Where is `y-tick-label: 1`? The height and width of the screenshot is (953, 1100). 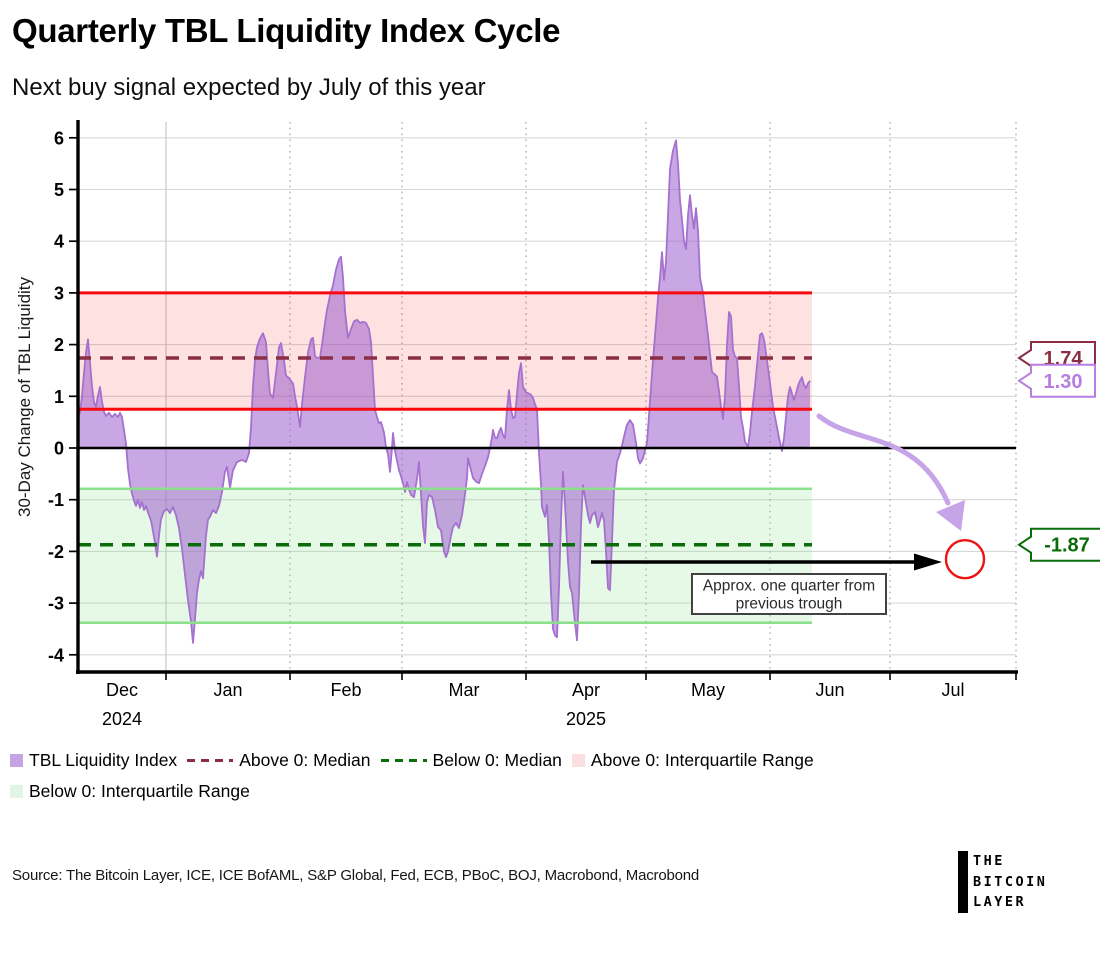
y-tick-label: 1 is located at coordinates (59, 397).